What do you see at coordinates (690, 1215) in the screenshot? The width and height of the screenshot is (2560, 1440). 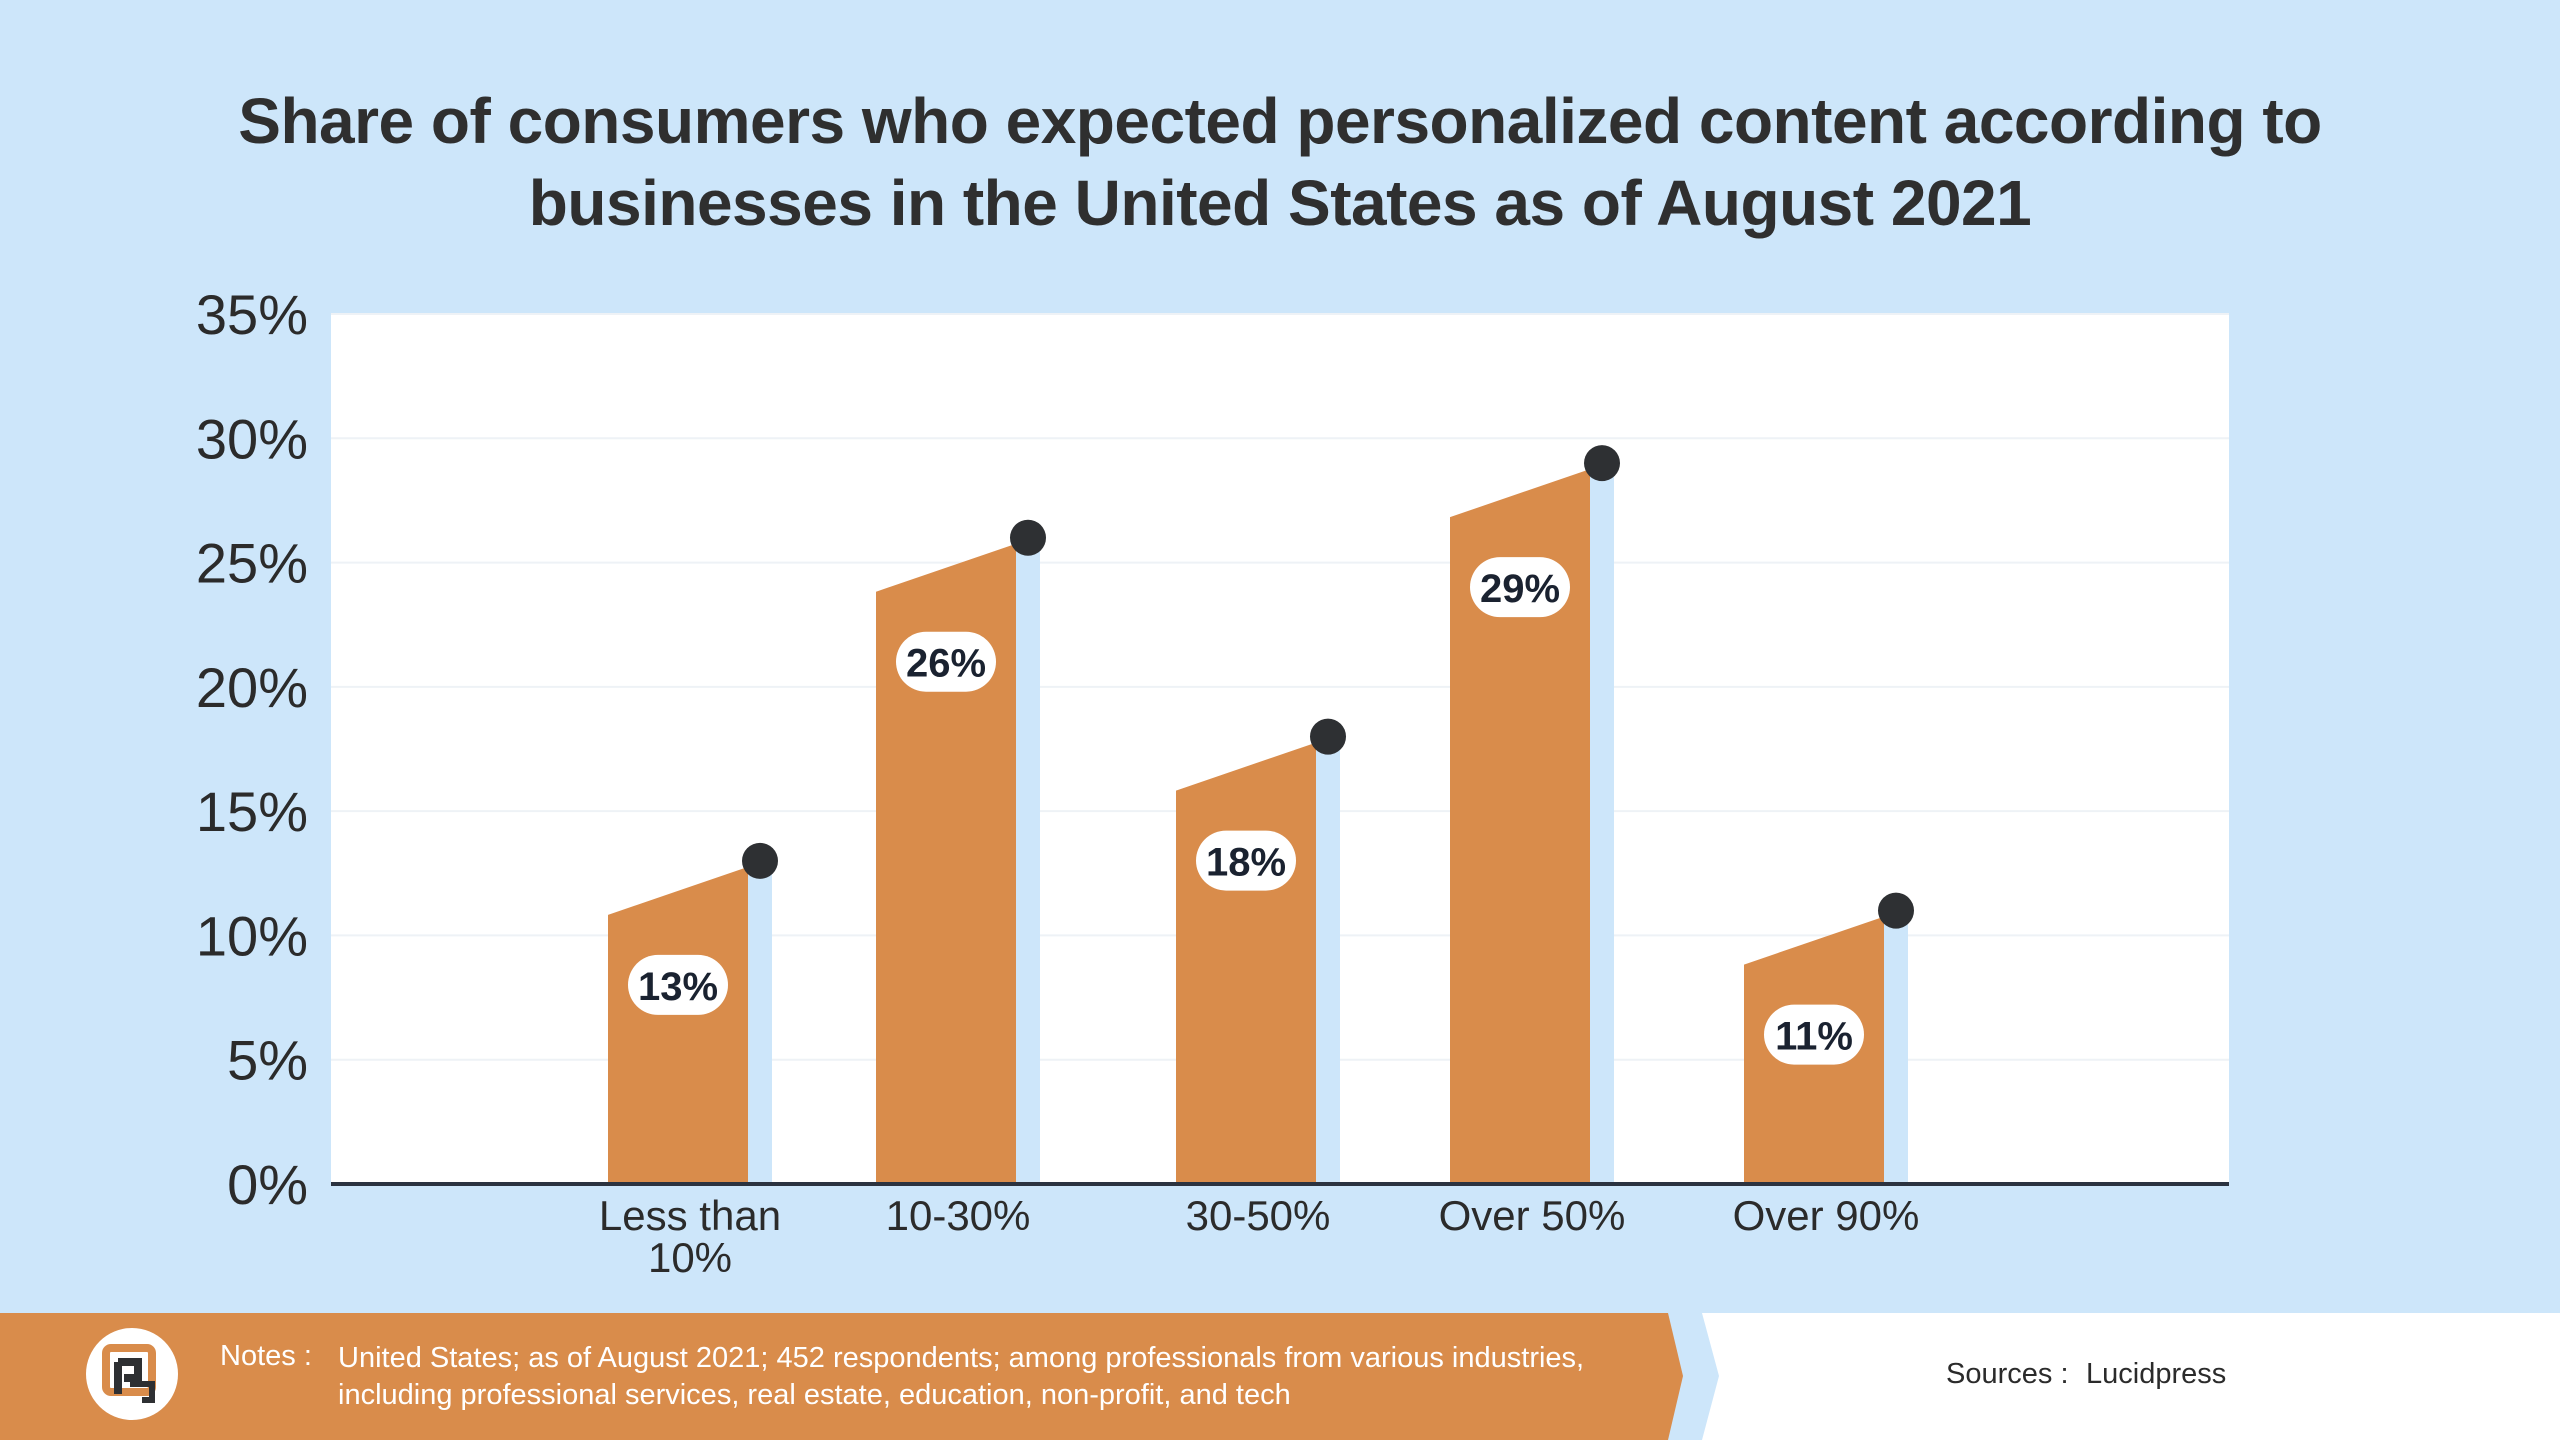 I see `x-tick-label: Less than` at bounding box center [690, 1215].